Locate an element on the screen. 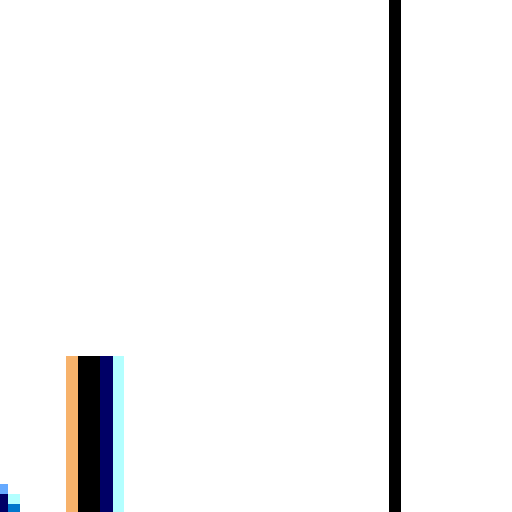 The width and height of the screenshot is (512, 512). corner-icon-fragment is located at coordinates (10, 498).